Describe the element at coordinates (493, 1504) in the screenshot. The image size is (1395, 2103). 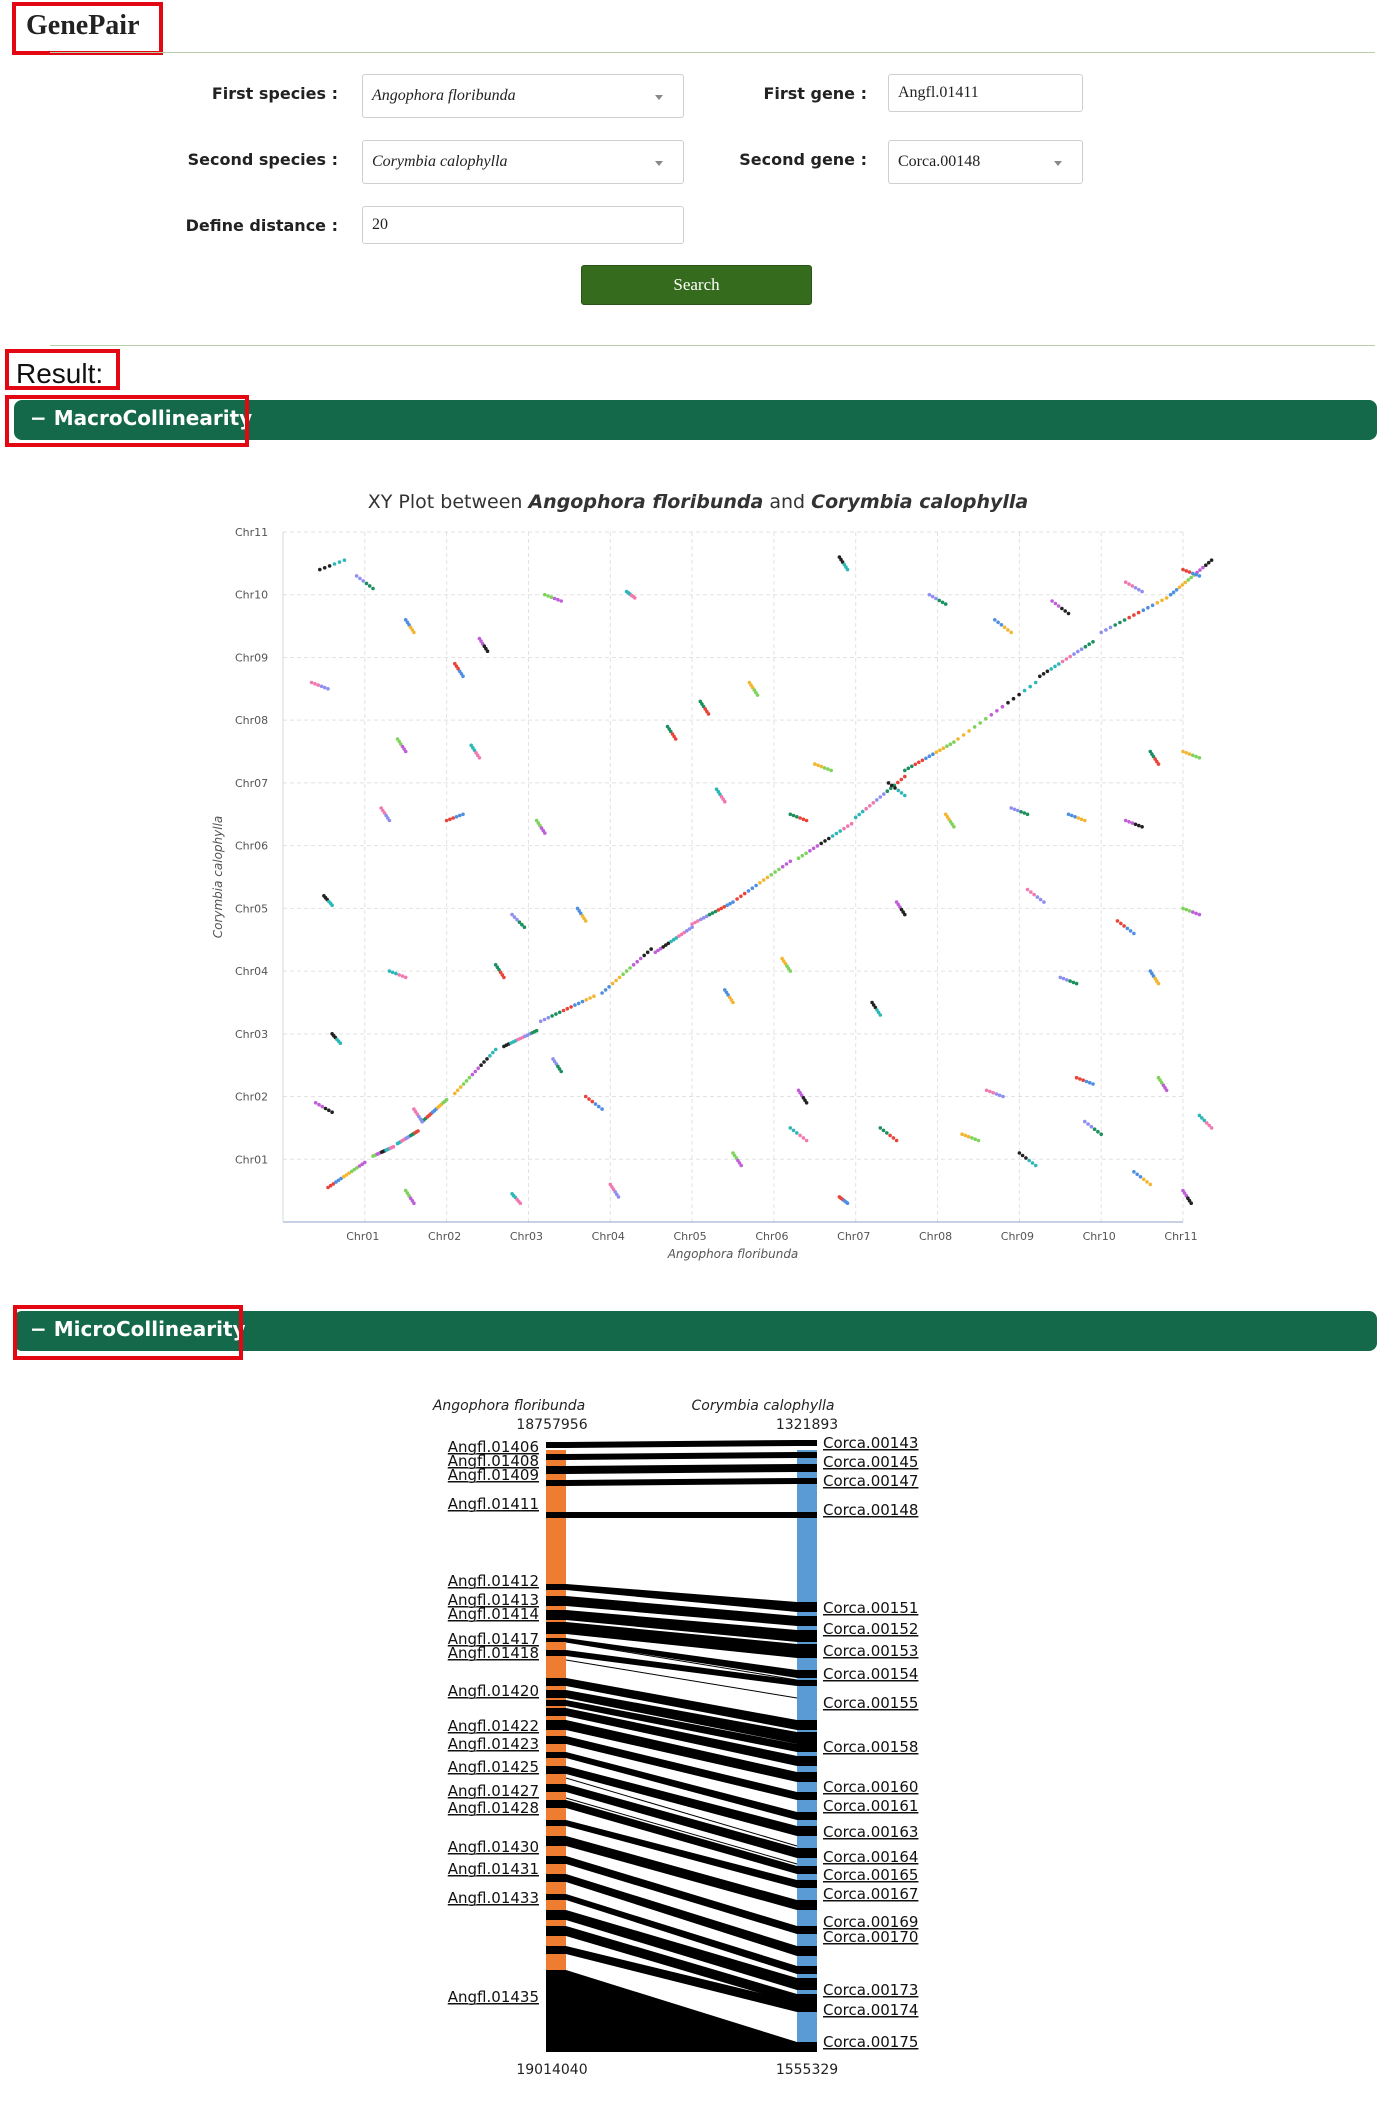
I see `species1-gene-link: Angfl.01411` at that location.